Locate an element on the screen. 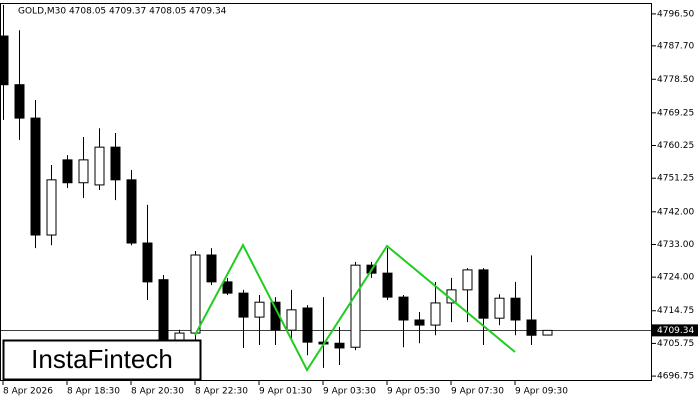 The height and width of the screenshot is (400, 700). x-tick-label: 9 Apr 07:30 is located at coordinates (477, 392).